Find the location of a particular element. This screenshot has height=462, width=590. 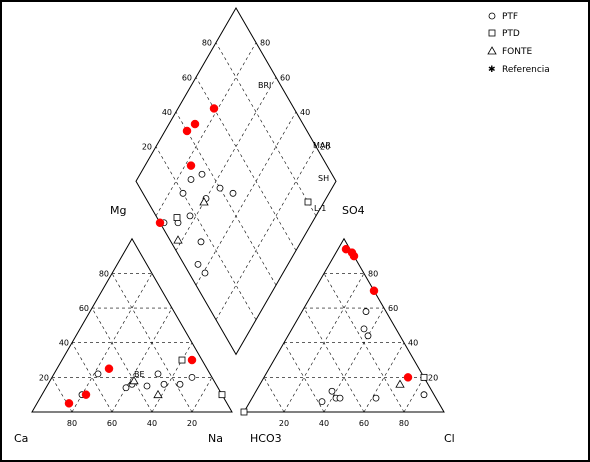

tick-ca-20: 20 is located at coordinates (192, 423).